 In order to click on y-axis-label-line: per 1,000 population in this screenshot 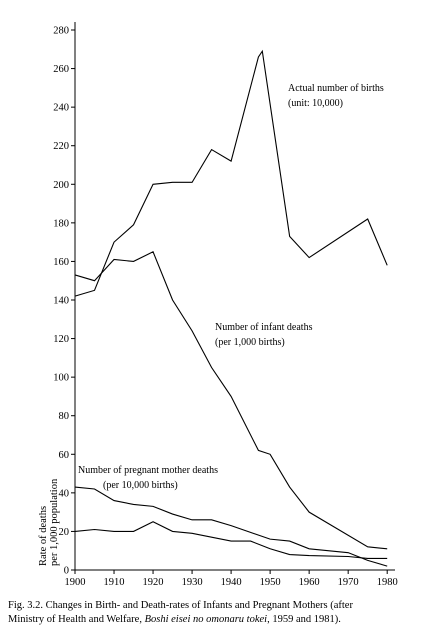, I will do `click(54, 522)`.